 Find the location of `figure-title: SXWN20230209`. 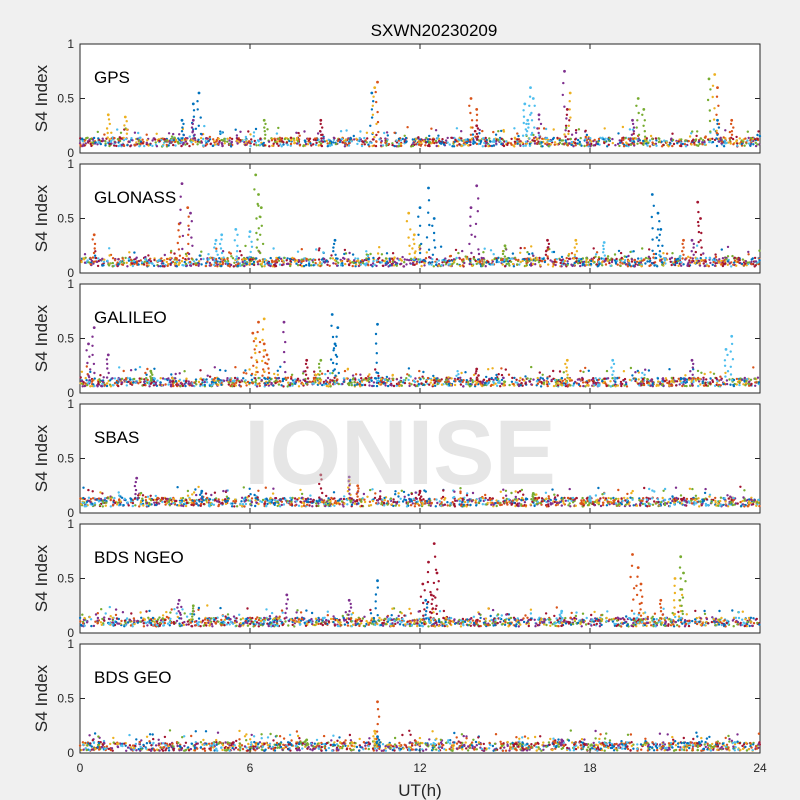

figure-title: SXWN20230209 is located at coordinates (434, 30).